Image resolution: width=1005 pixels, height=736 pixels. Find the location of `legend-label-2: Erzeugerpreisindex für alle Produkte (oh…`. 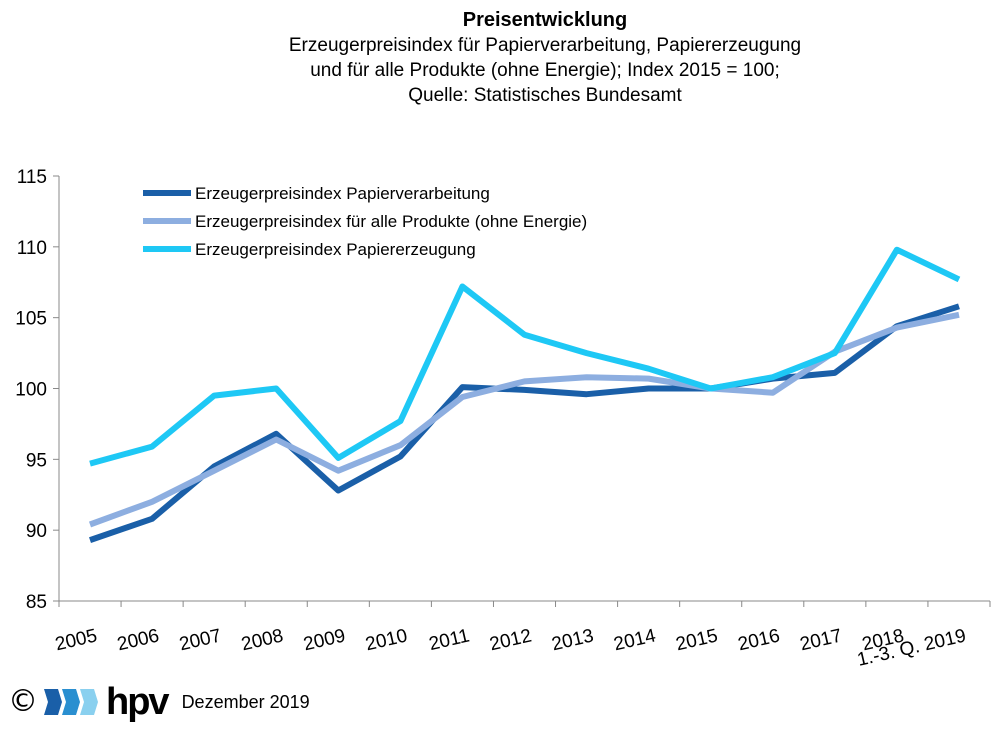

legend-label-2: Erzeugerpreisindex für alle Produkte (oh… is located at coordinates (391, 221).